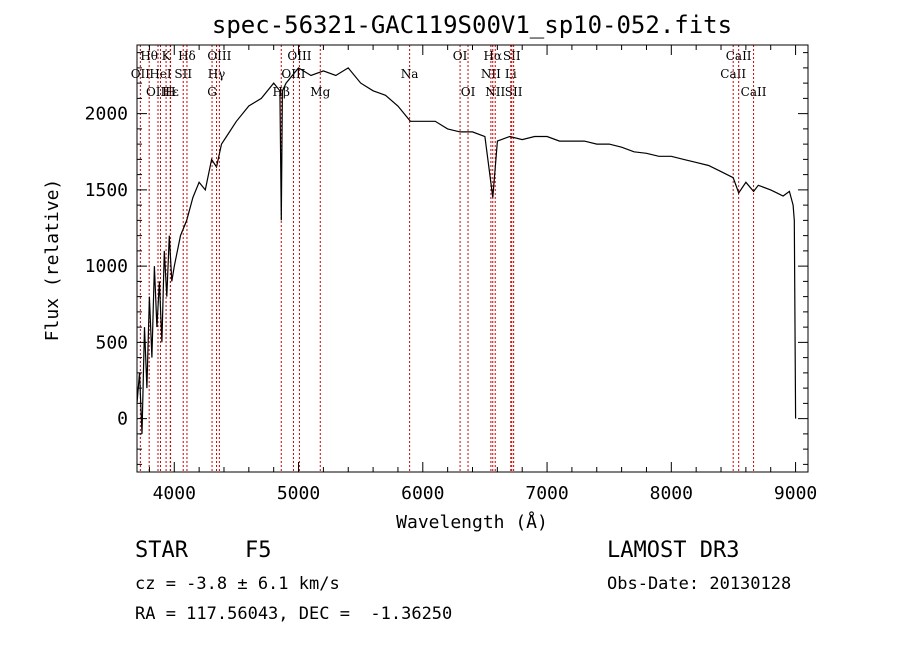 Image resolution: width=900 pixels, height=649 pixels. I want to click on observation-date: Obs-Date: 20130128, so click(699, 584).